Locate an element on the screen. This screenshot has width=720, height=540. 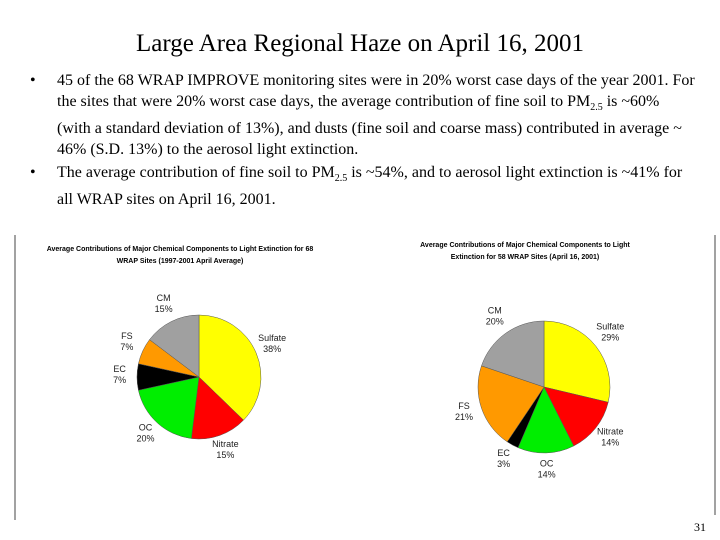
slice-value: 38% is located at coordinates (272, 349).